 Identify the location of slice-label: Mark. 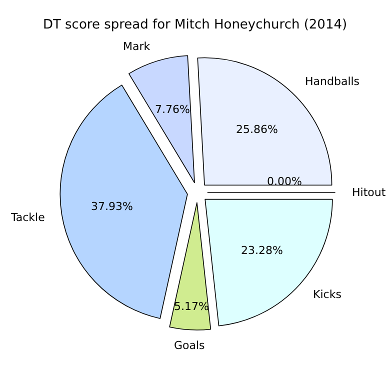
(137, 46).